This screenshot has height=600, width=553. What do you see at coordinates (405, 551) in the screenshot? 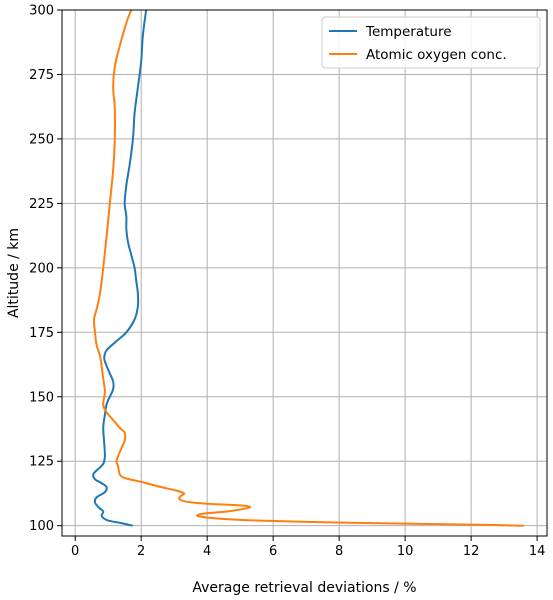
I see `x-tick-label: 10` at bounding box center [405, 551].